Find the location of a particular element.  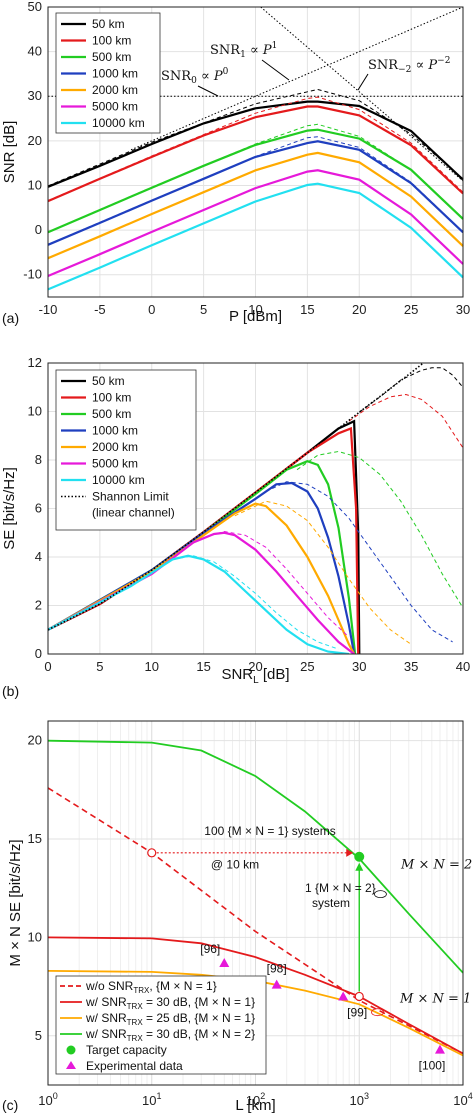

annotation-100-systems: 100 {M × N = 1} systems is located at coordinates (269, 831).